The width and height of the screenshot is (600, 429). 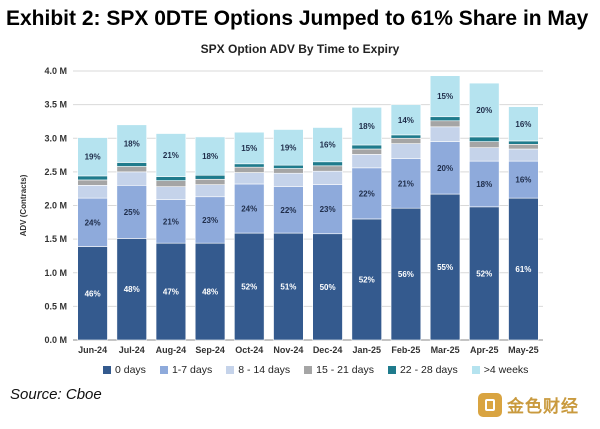 I want to click on y-tick-label: 4.0 M, so click(x=55, y=71).